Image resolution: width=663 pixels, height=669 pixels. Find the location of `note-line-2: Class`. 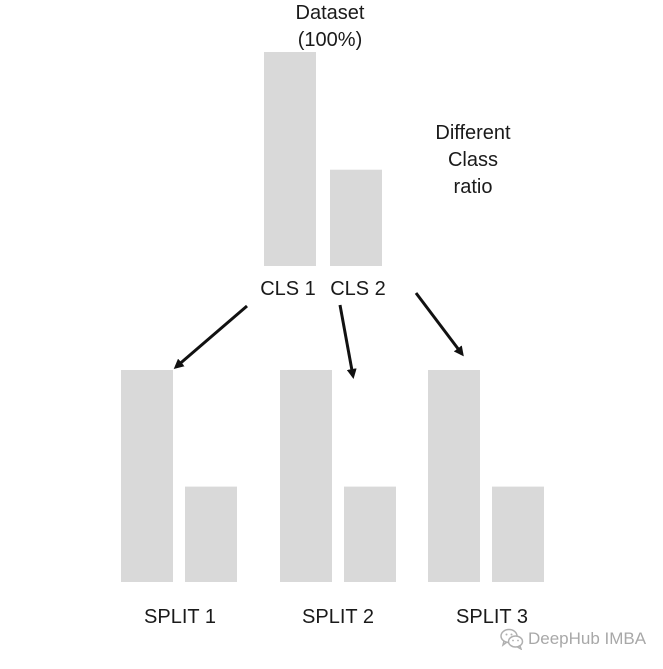

note-line-2: Class is located at coordinates (472, 160).